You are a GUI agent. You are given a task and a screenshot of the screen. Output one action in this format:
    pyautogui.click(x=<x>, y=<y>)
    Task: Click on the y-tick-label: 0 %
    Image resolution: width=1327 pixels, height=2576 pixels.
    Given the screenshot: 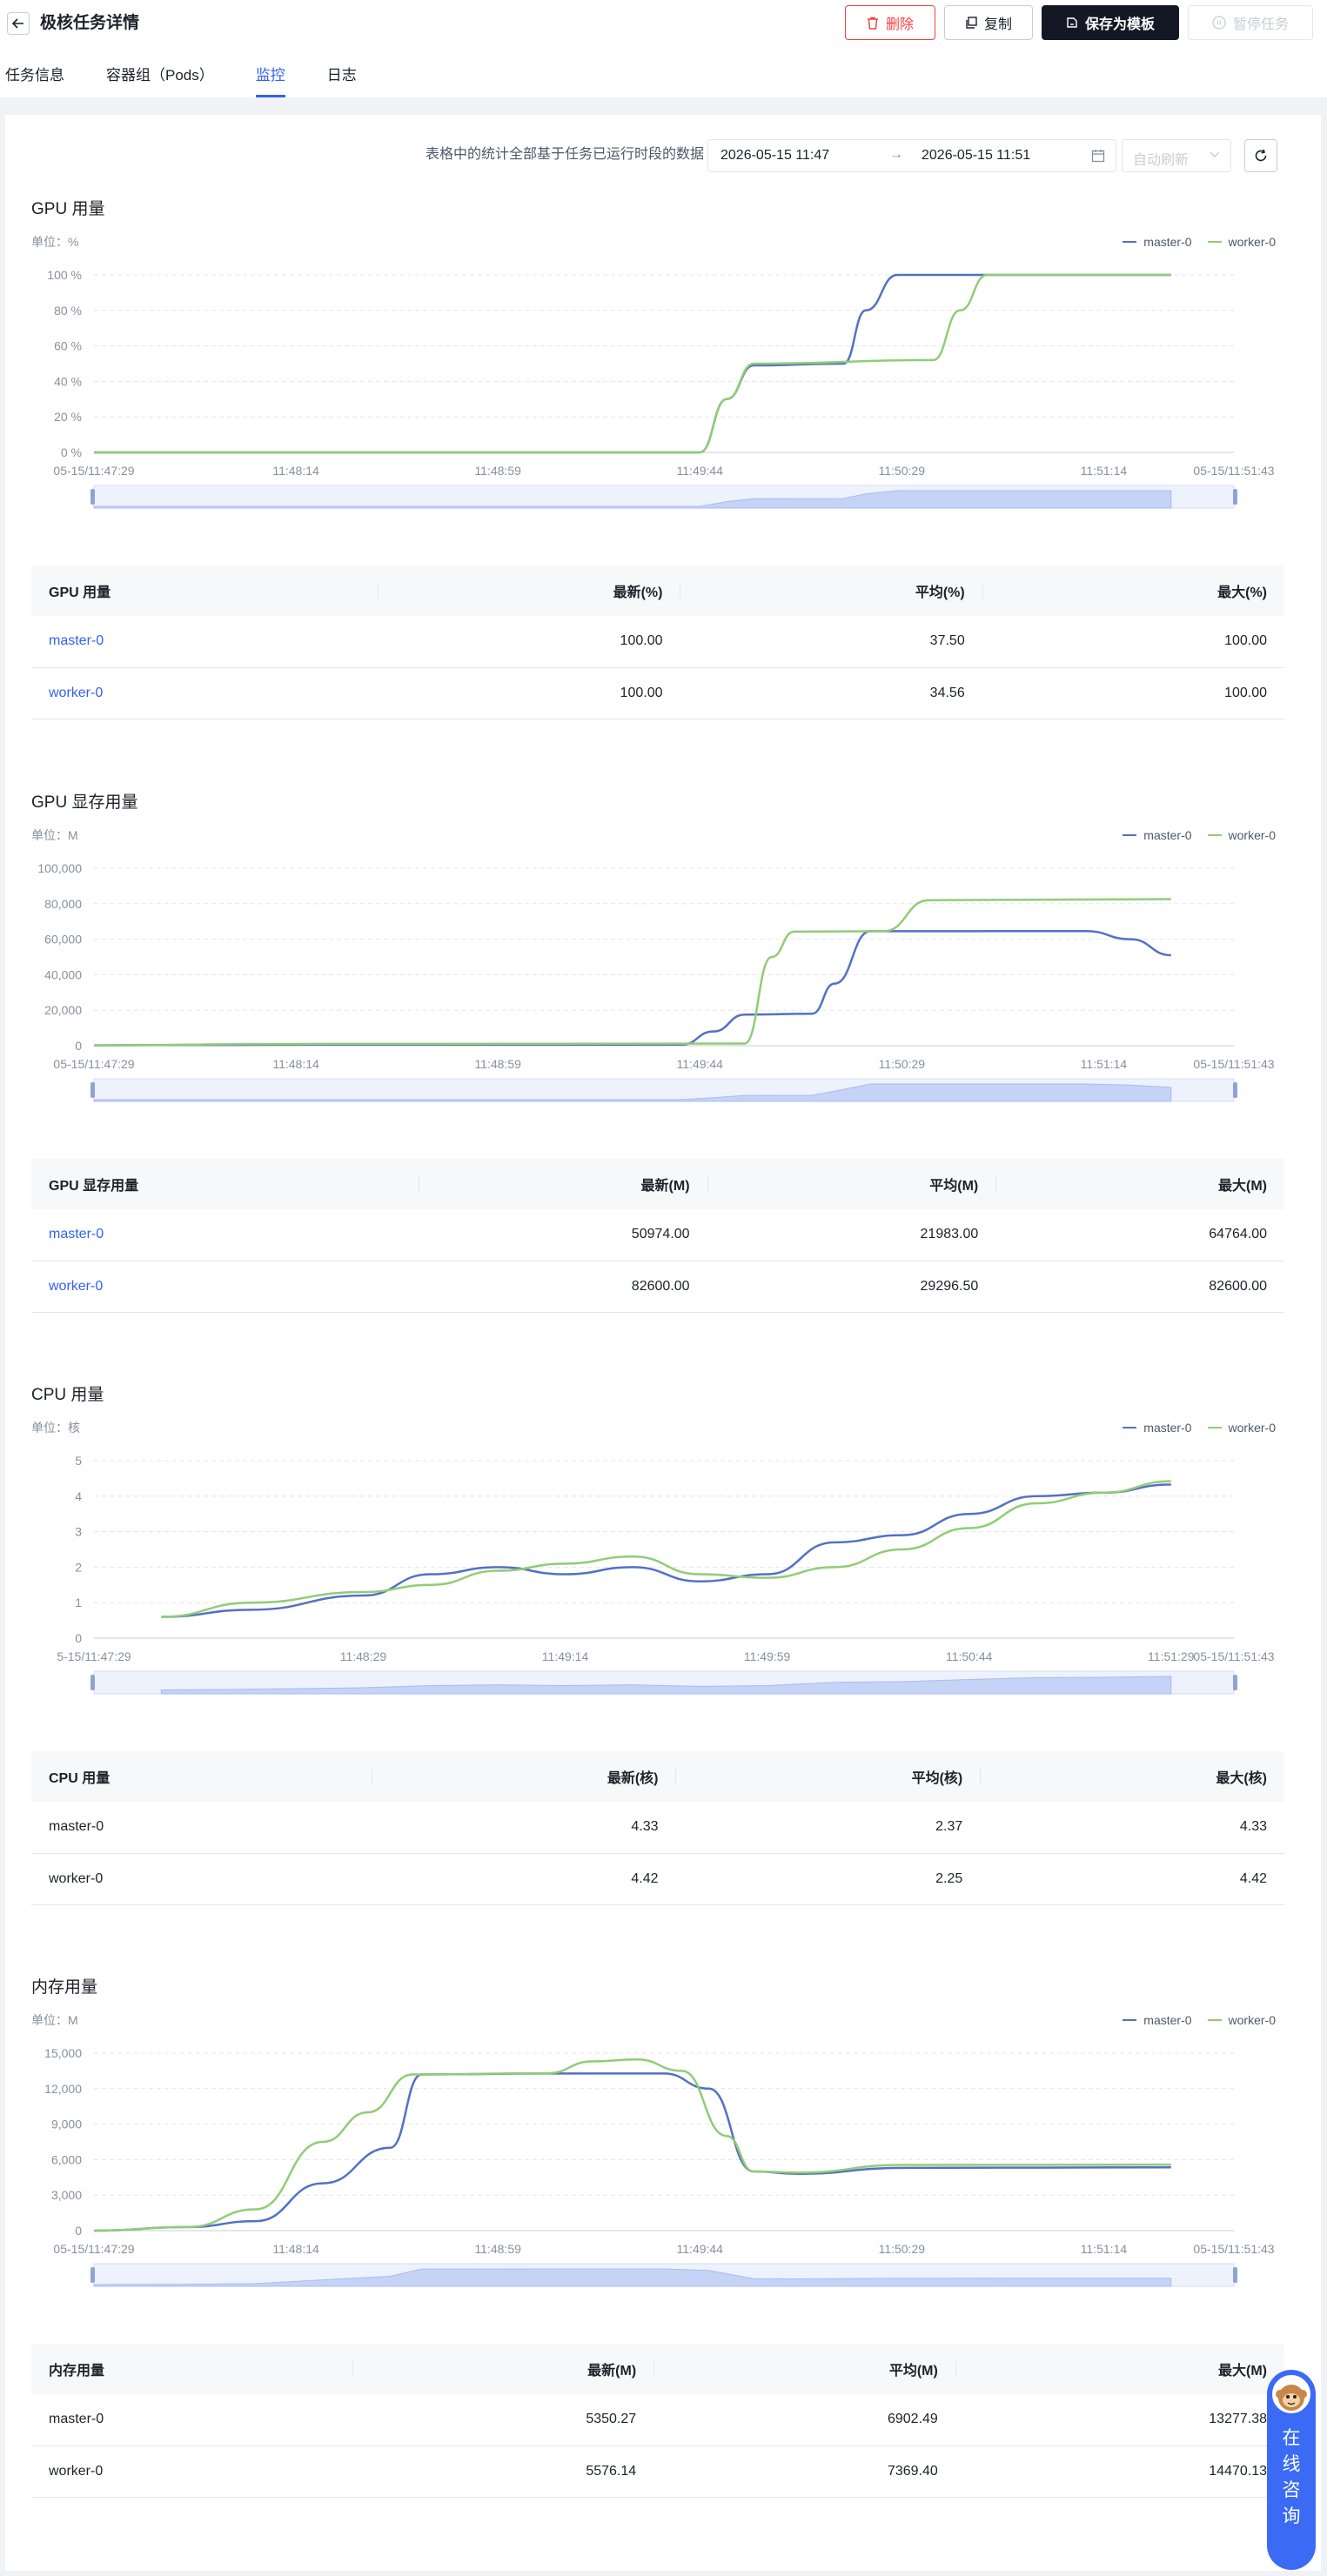 What is the action you would take?
    pyautogui.click(x=71, y=452)
    